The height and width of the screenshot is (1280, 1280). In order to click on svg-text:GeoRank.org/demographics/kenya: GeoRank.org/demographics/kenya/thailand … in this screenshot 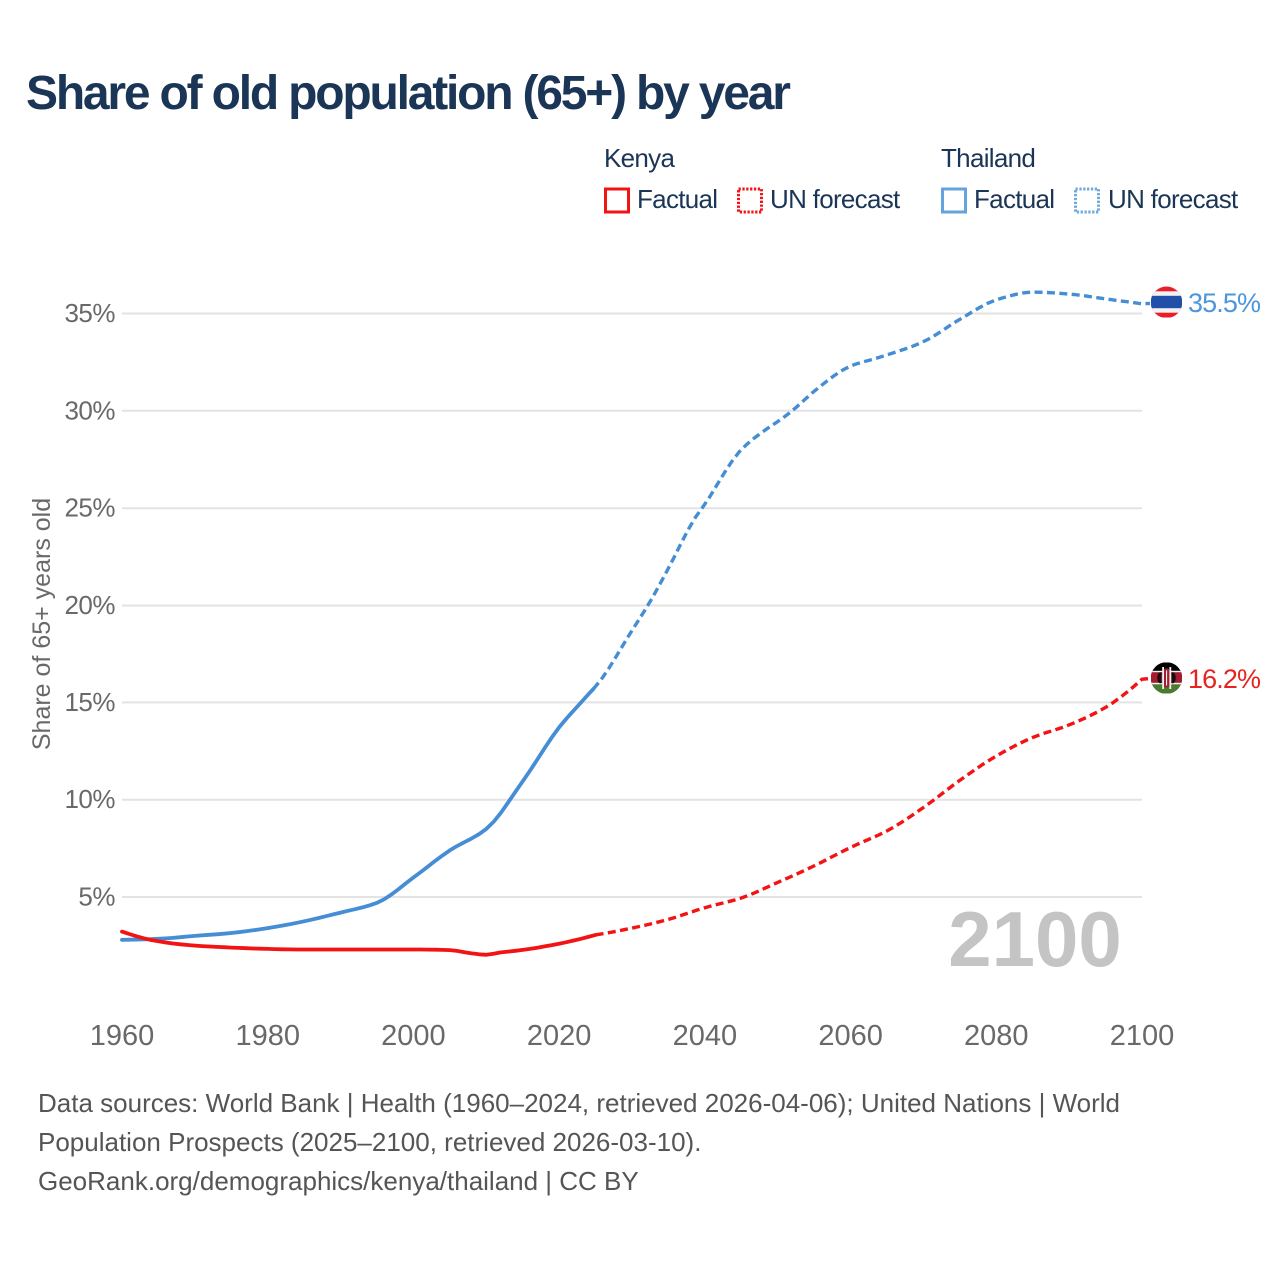, I will do `click(338, 1181)`.